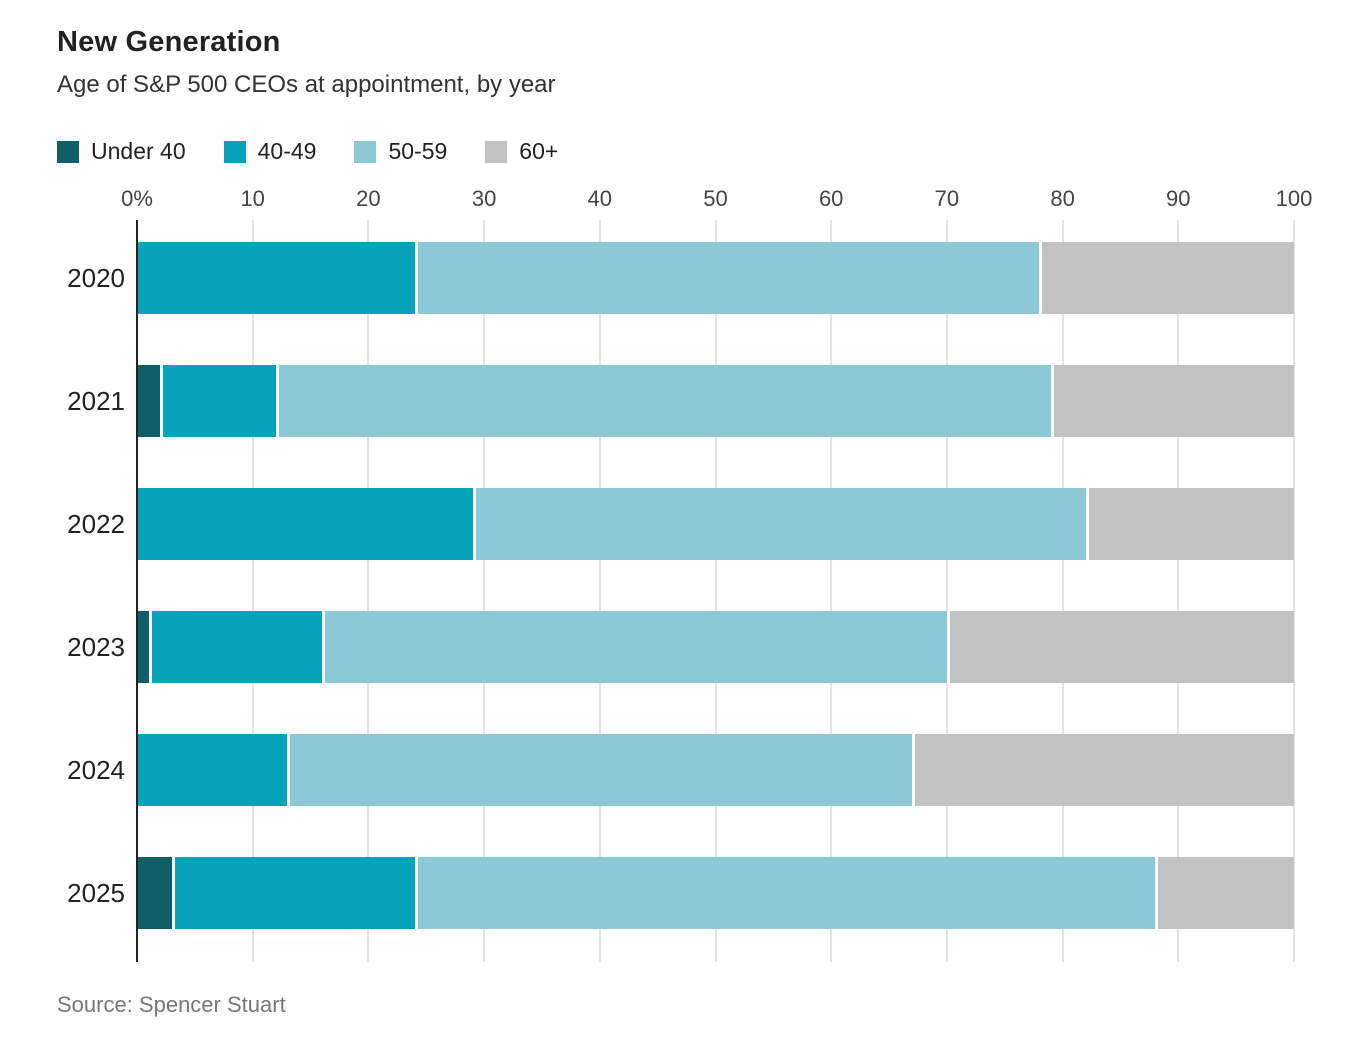  Describe the element at coordinates (138, 151) in the screenshot. I see `legend-label-under-40: Under 40` at that location.